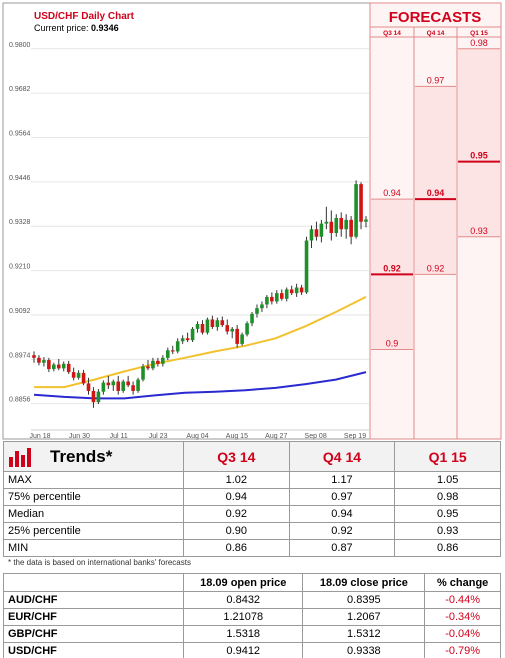  I want to click on fx-change: -0.79%, so click(462, 650).